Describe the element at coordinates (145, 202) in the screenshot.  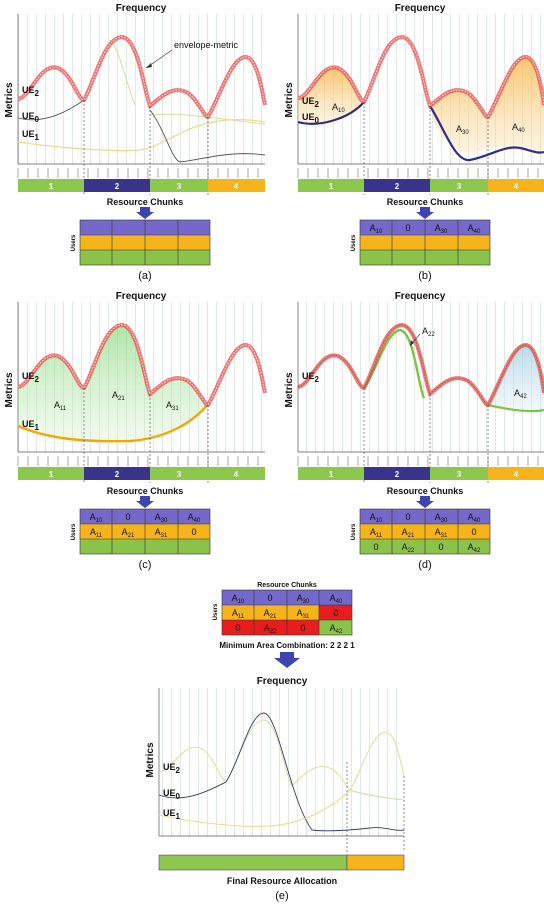
I see `resource-chunks-title: Resource Chunks` at that location.